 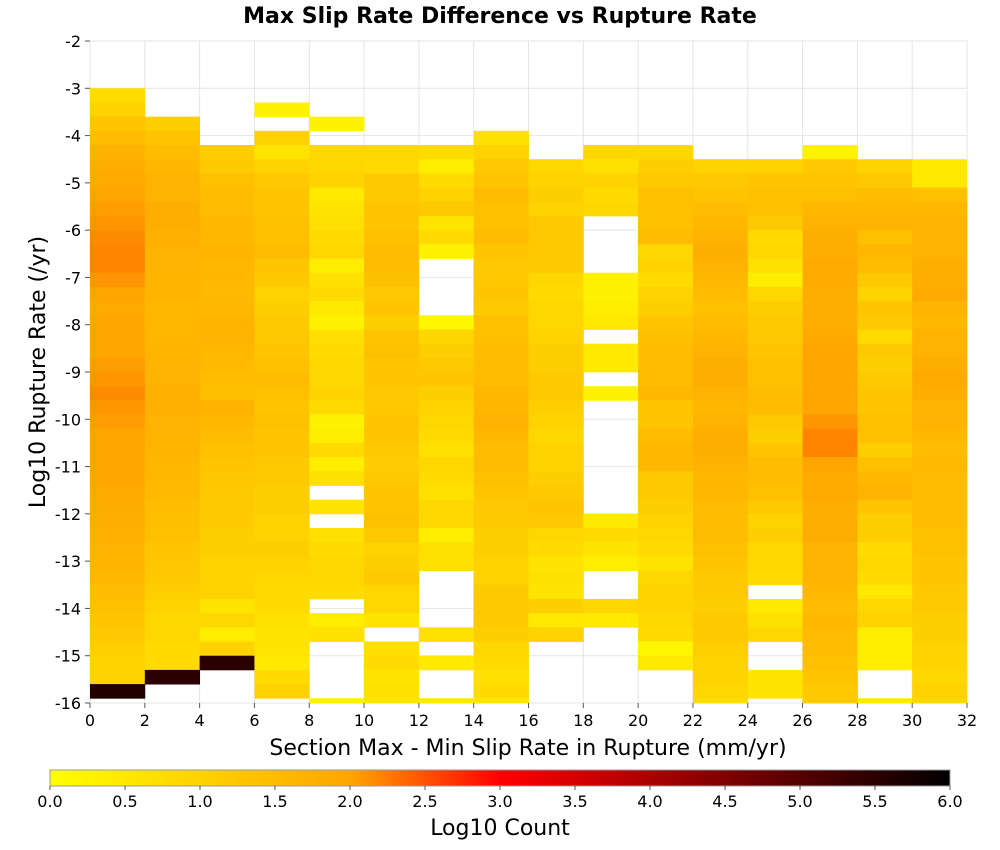 I want to click on y-tick-label: -7, so click(x=73, y=277).